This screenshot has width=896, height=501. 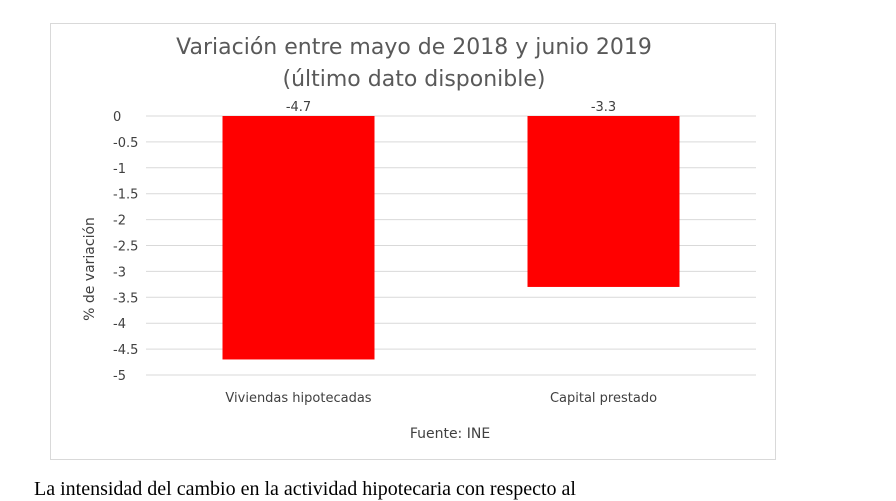 I want to click on y-tick-label: -3.5, so click(x=125, y=298).